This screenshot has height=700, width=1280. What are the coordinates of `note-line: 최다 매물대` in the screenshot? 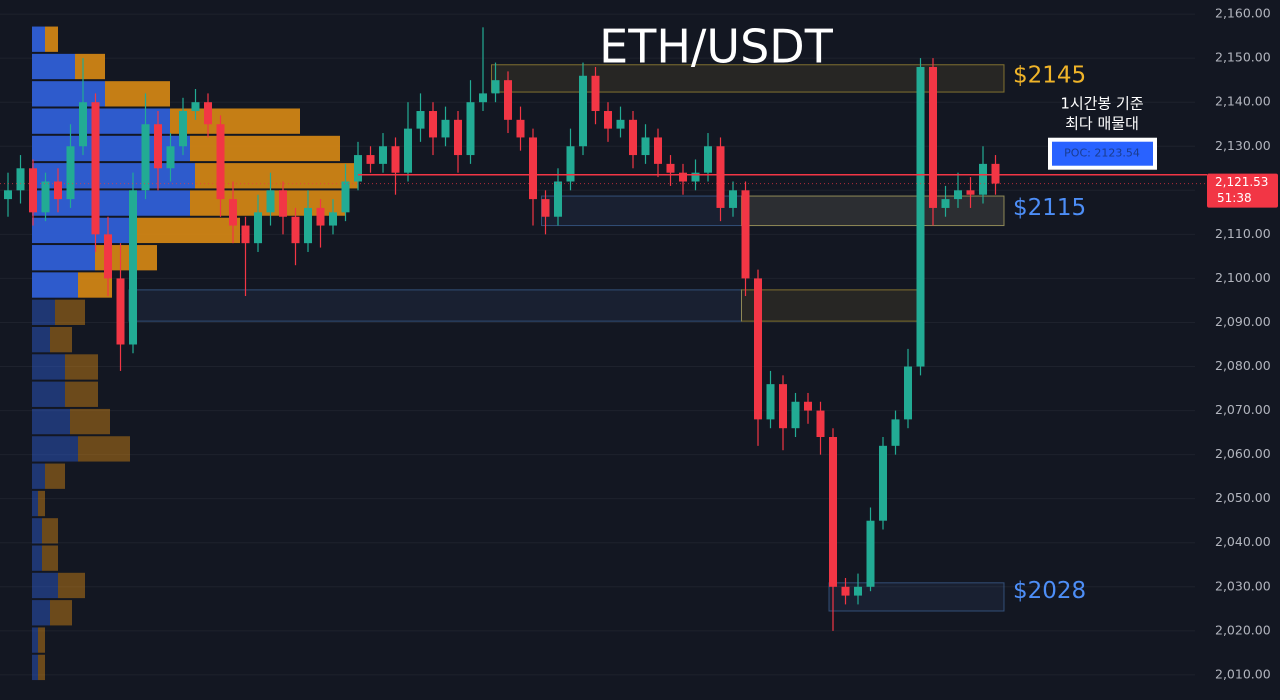 It's located at (1102, 124).